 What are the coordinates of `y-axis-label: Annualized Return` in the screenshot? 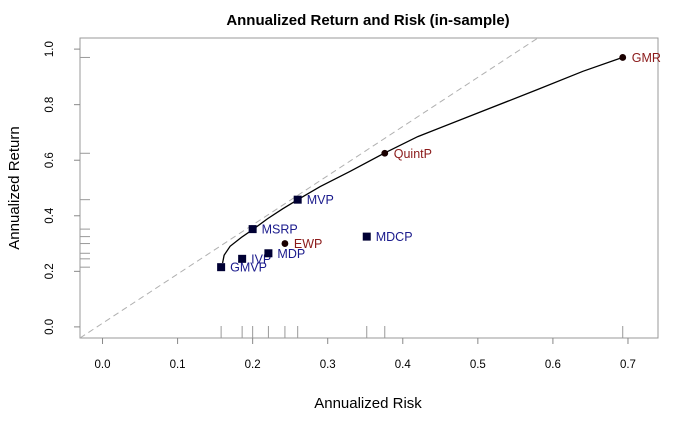 It's located at (14, 187).